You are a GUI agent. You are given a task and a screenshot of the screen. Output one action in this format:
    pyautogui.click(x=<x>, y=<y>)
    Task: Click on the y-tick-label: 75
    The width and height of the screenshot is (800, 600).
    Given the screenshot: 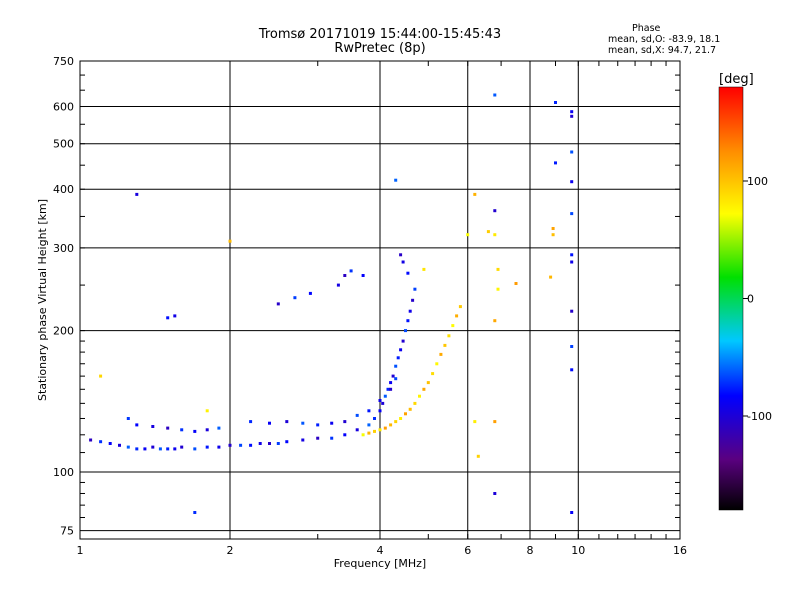 What is the action you would take?
    pyautogui.click(x=67, y=531)
    